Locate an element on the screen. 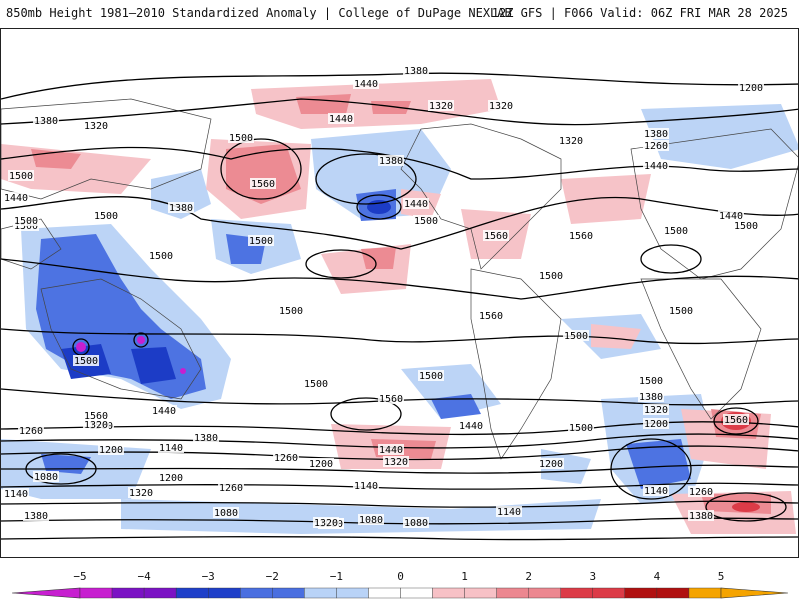 The height and width of the screenshot is (600, 800). colorbar-tick-label: 4 is located at coordinates (657, 576).